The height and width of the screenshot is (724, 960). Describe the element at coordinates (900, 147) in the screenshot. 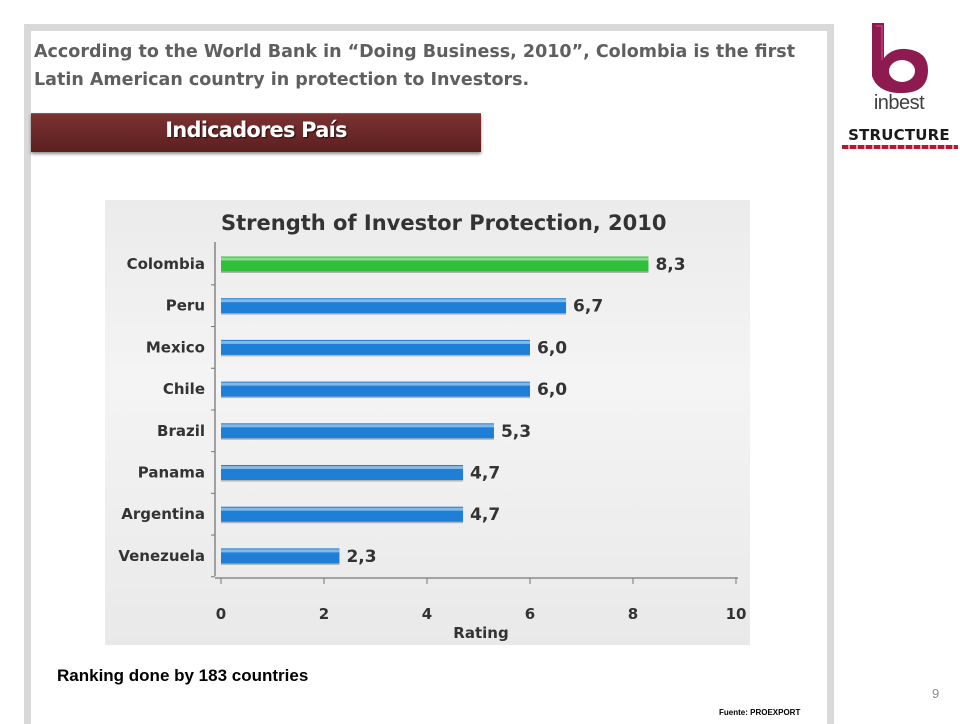

I see `logo-stripe` at that location.